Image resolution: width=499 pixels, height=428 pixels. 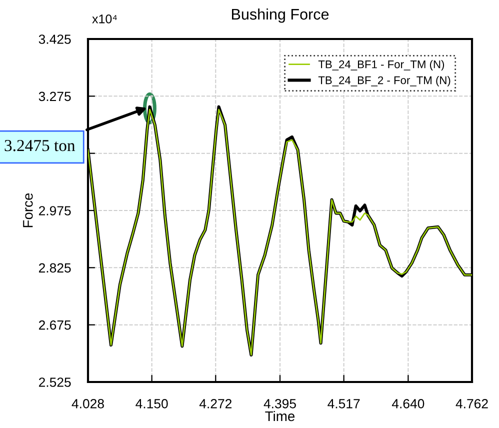 I want to click on x-tick-label: 4.272, so click(x=215, y=403).